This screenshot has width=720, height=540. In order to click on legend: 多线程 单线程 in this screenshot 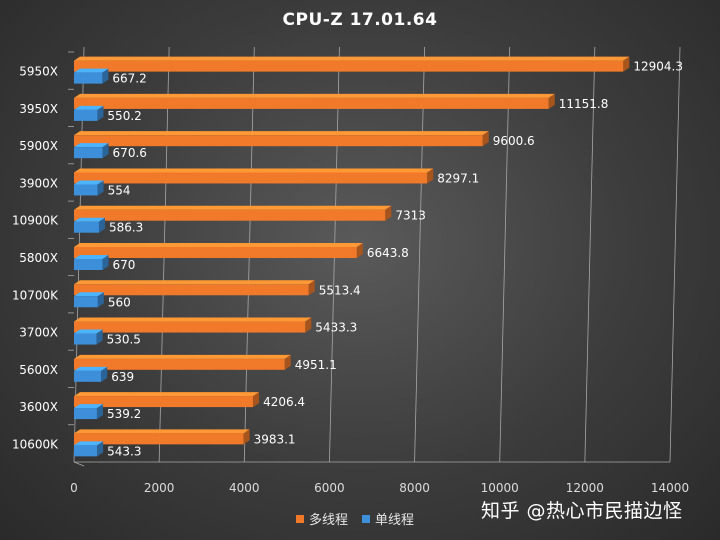, I will do `click(355, 518)`.